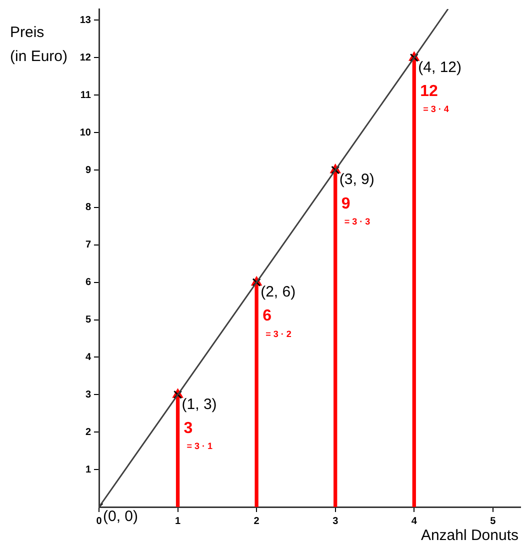 This screenshot has width=527, height=542. Describe the element at coordinates (429, 91) in the screenshot. I see `data-label: 12` at that location.